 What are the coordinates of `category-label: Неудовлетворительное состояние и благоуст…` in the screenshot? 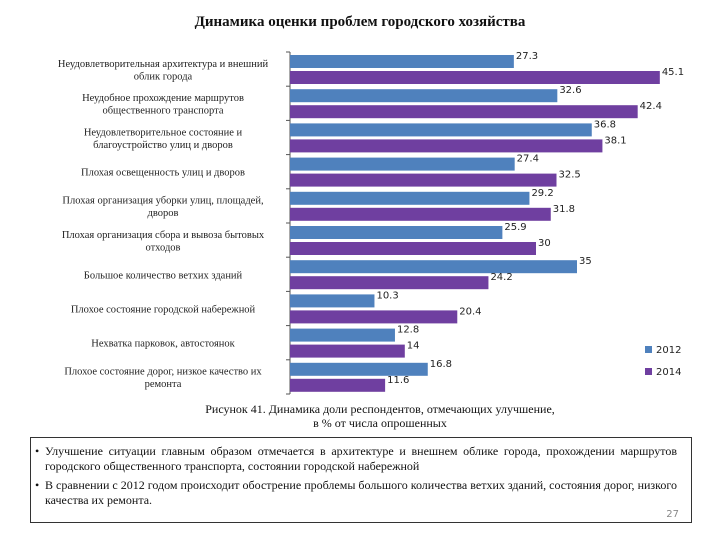 It's located at (163, 139).